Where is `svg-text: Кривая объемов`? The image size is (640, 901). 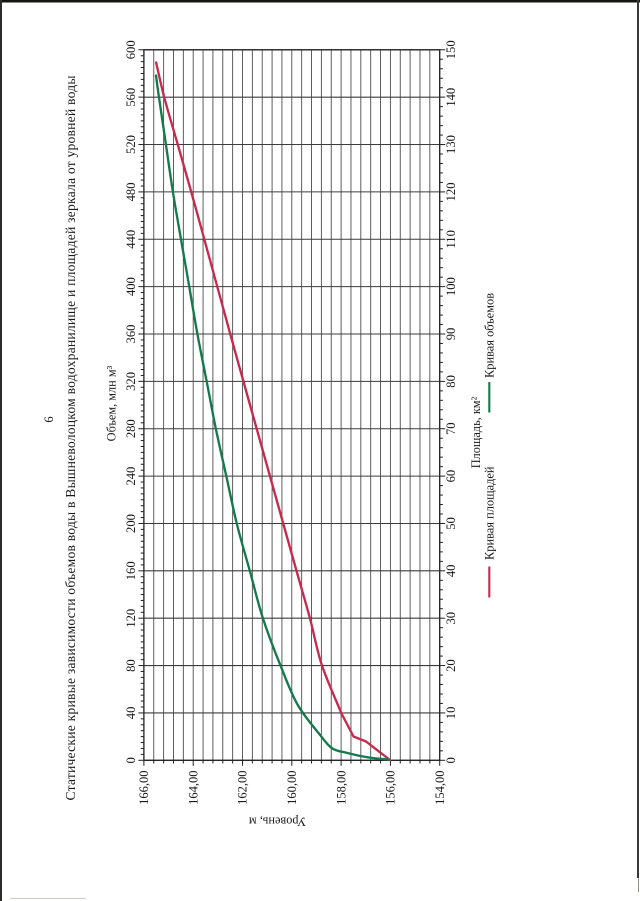 svg-text: Кривая объемов is located at coordinates (489, 334).